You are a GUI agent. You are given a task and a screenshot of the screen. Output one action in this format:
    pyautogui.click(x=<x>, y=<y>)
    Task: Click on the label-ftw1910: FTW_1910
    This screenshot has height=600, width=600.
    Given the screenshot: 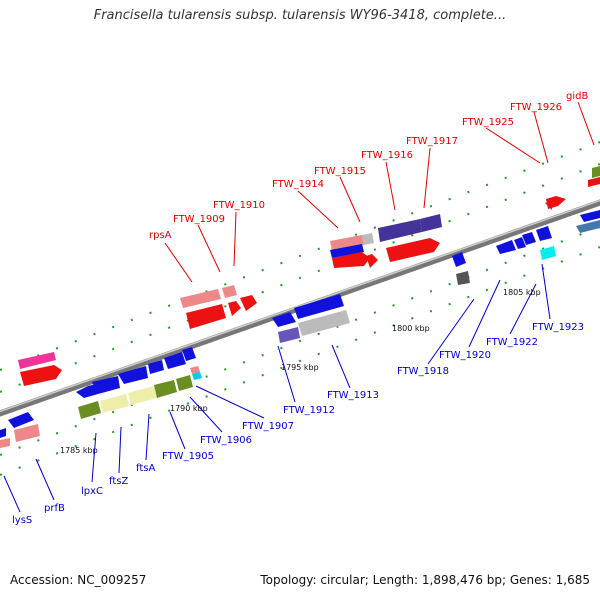 What is the action you would take?
    pyautogui.click(x=239, y=205)
    